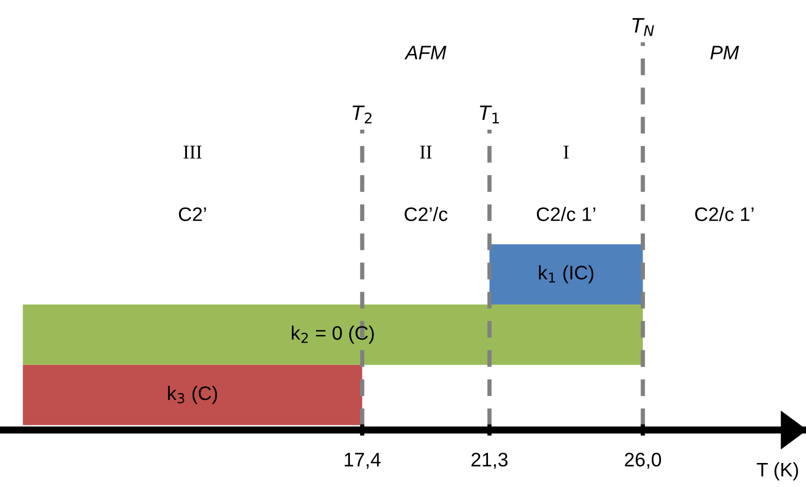 The image size is (806, 487). I want to click on x-axis-title: T (K), so click(777, 471).